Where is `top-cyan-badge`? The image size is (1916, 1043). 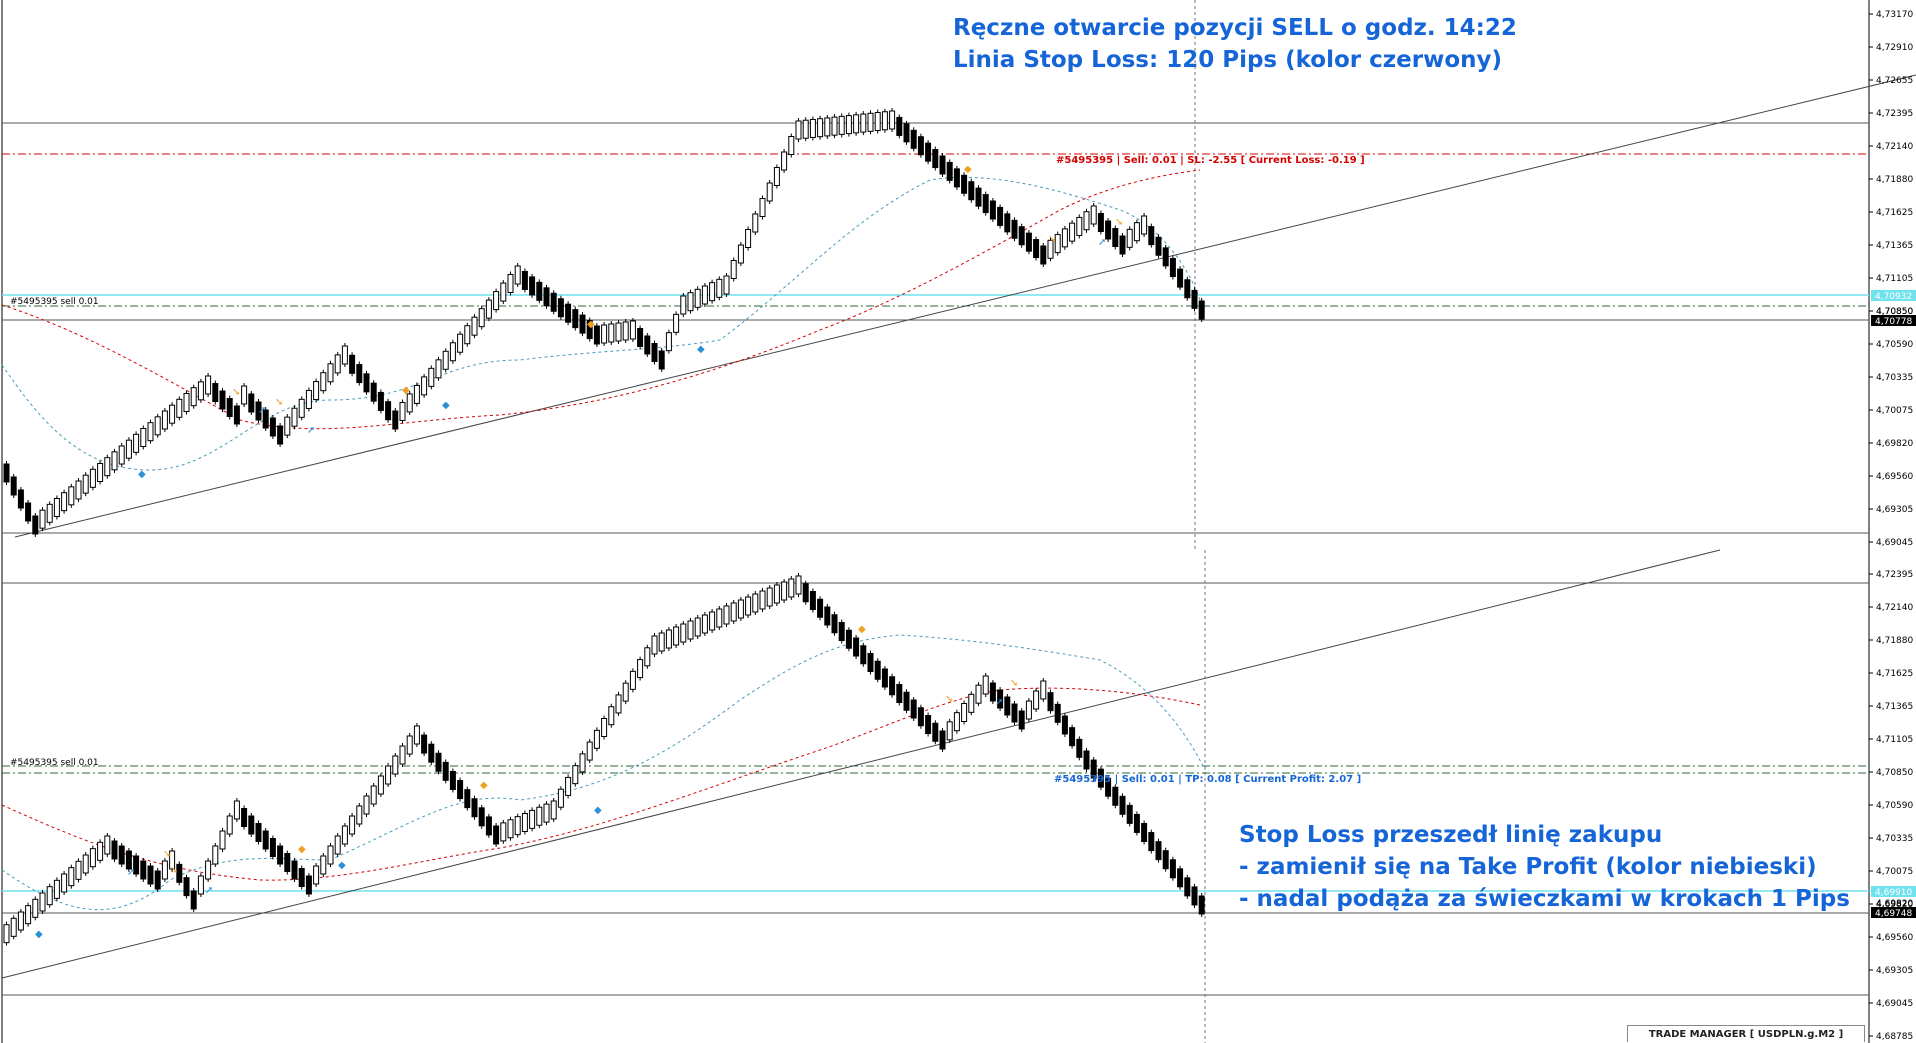 top-cyan-badge is located at coordinates (1893, 295).